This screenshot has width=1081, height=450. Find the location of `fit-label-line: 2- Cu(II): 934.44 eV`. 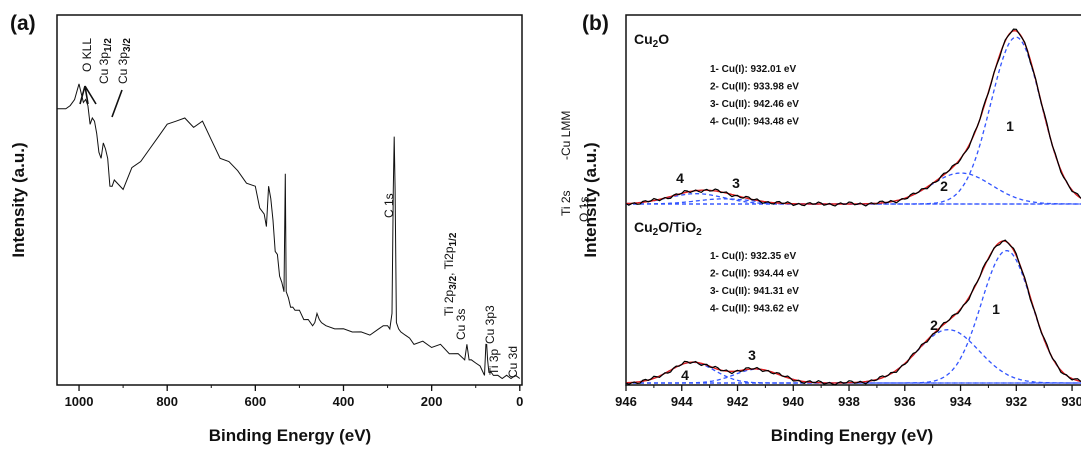

fit-label-line: 2- Cu(II): 934.44 eV is located at coordinates (754, 274).